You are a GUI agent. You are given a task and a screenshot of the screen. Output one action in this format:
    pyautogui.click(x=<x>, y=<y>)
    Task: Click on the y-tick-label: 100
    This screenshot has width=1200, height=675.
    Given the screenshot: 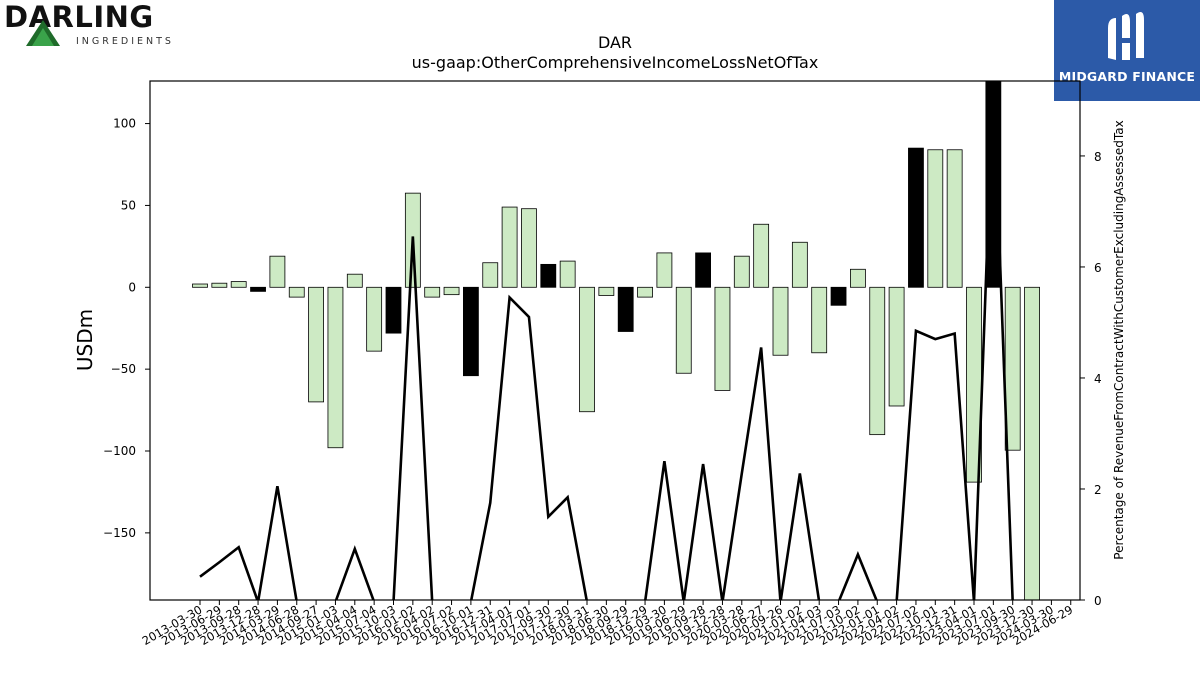 What is the action you would take?
    pyautogui.click(x=124, y=124)
    